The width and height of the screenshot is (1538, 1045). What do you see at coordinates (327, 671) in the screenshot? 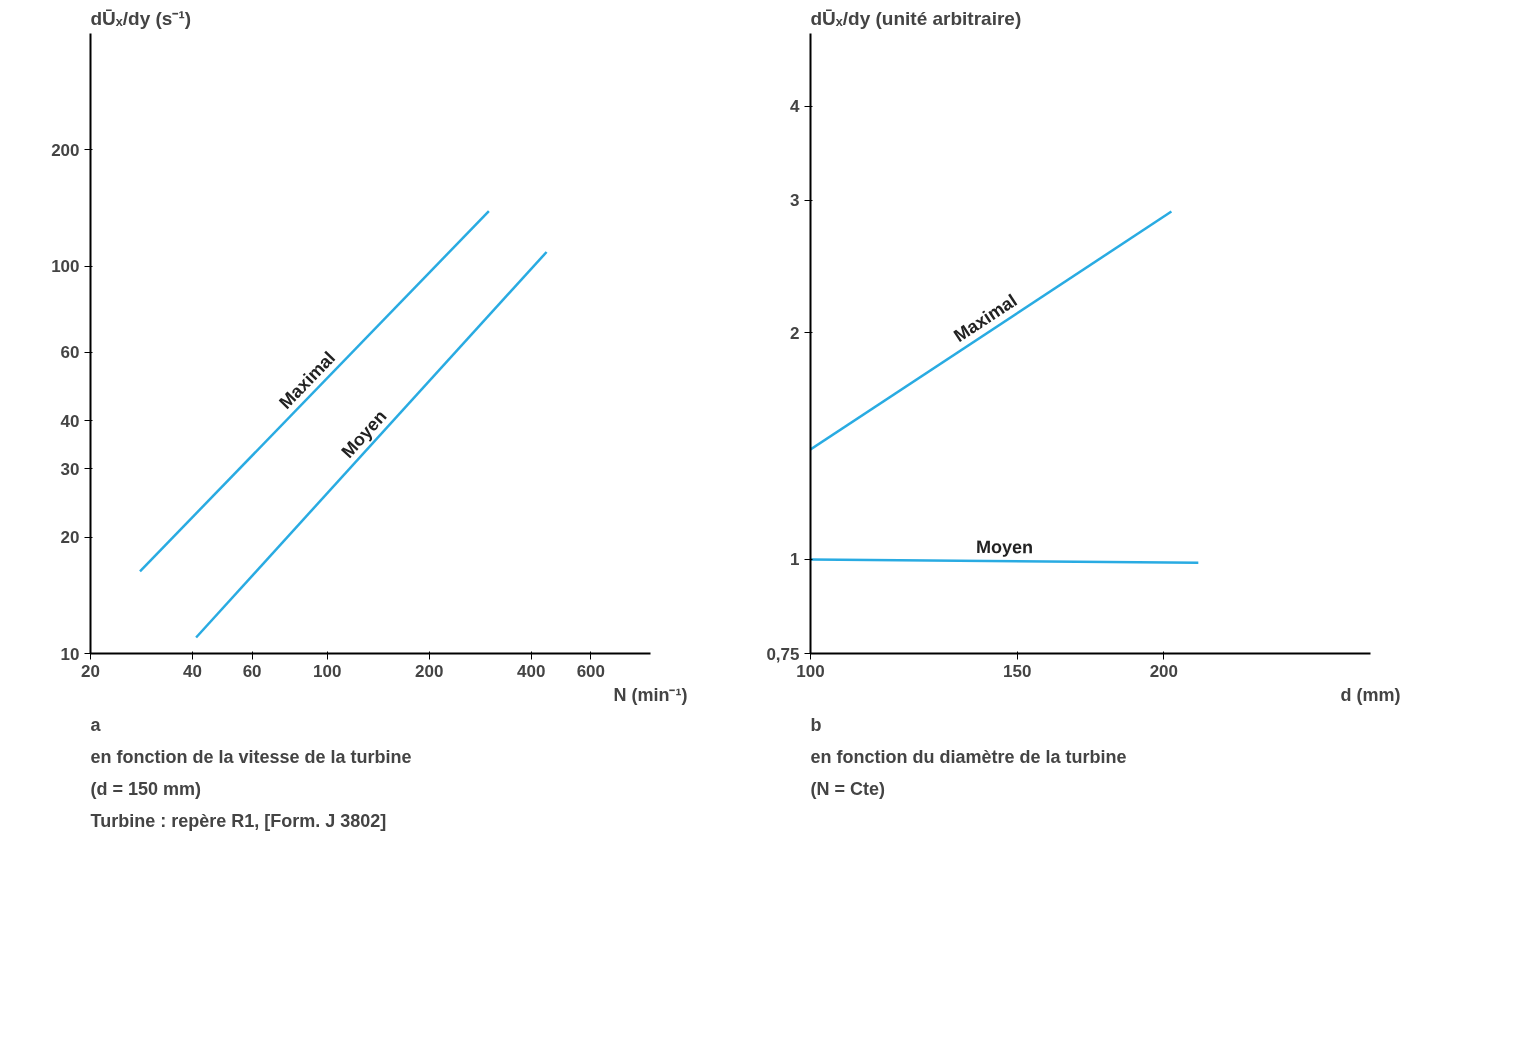
I see `x-tick-label: 100` at bounding box center [327, 671].